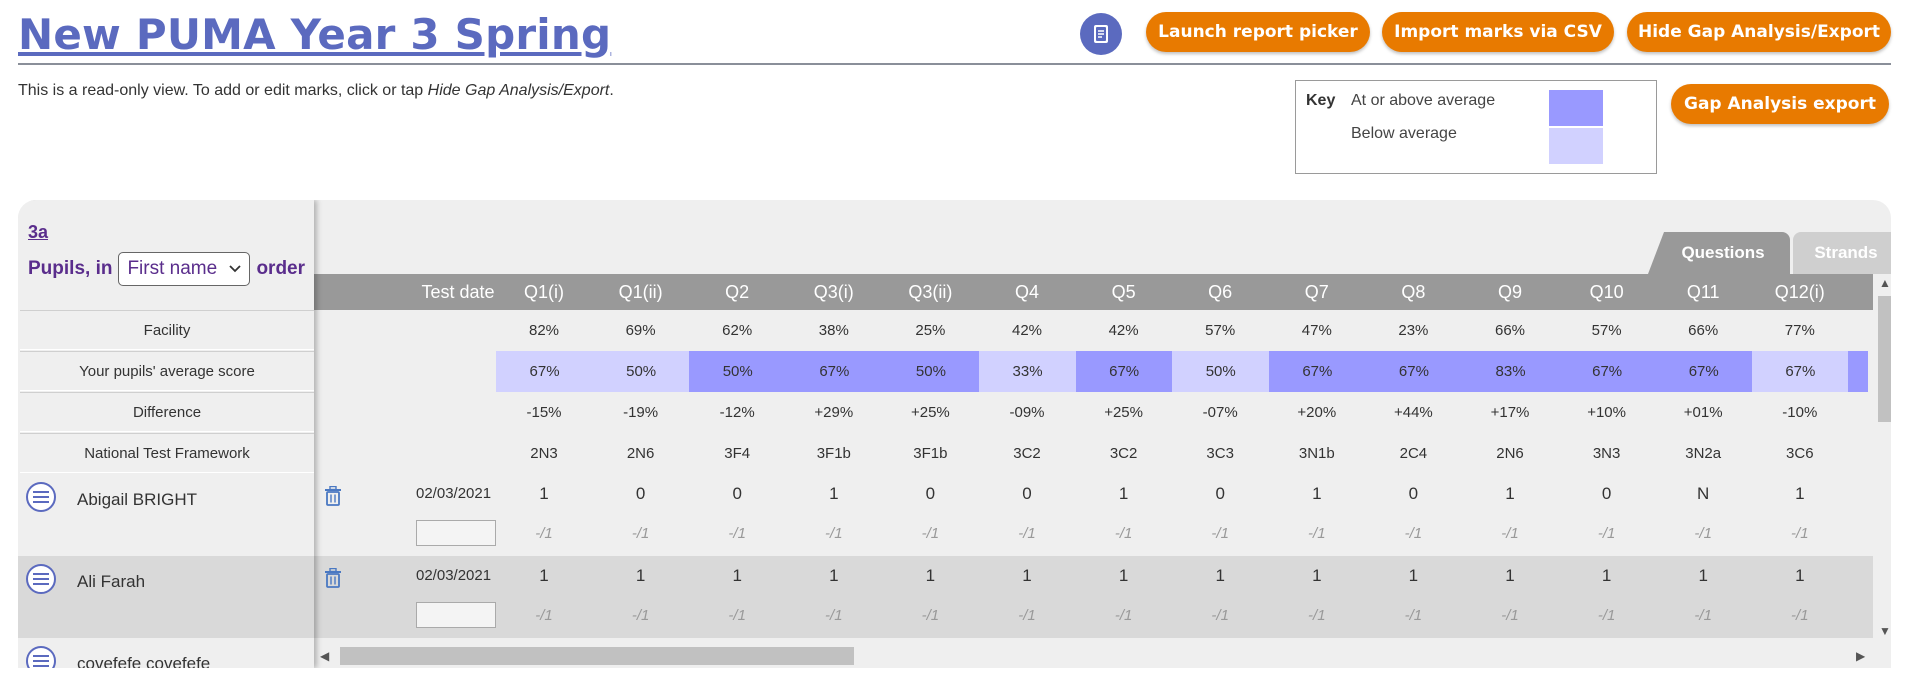 This screenshot has width=1908, height=696. What do you see at coordinates (184, 269) in the screenshot?
I see `order-select: First name` at bounding box center [184, 269].